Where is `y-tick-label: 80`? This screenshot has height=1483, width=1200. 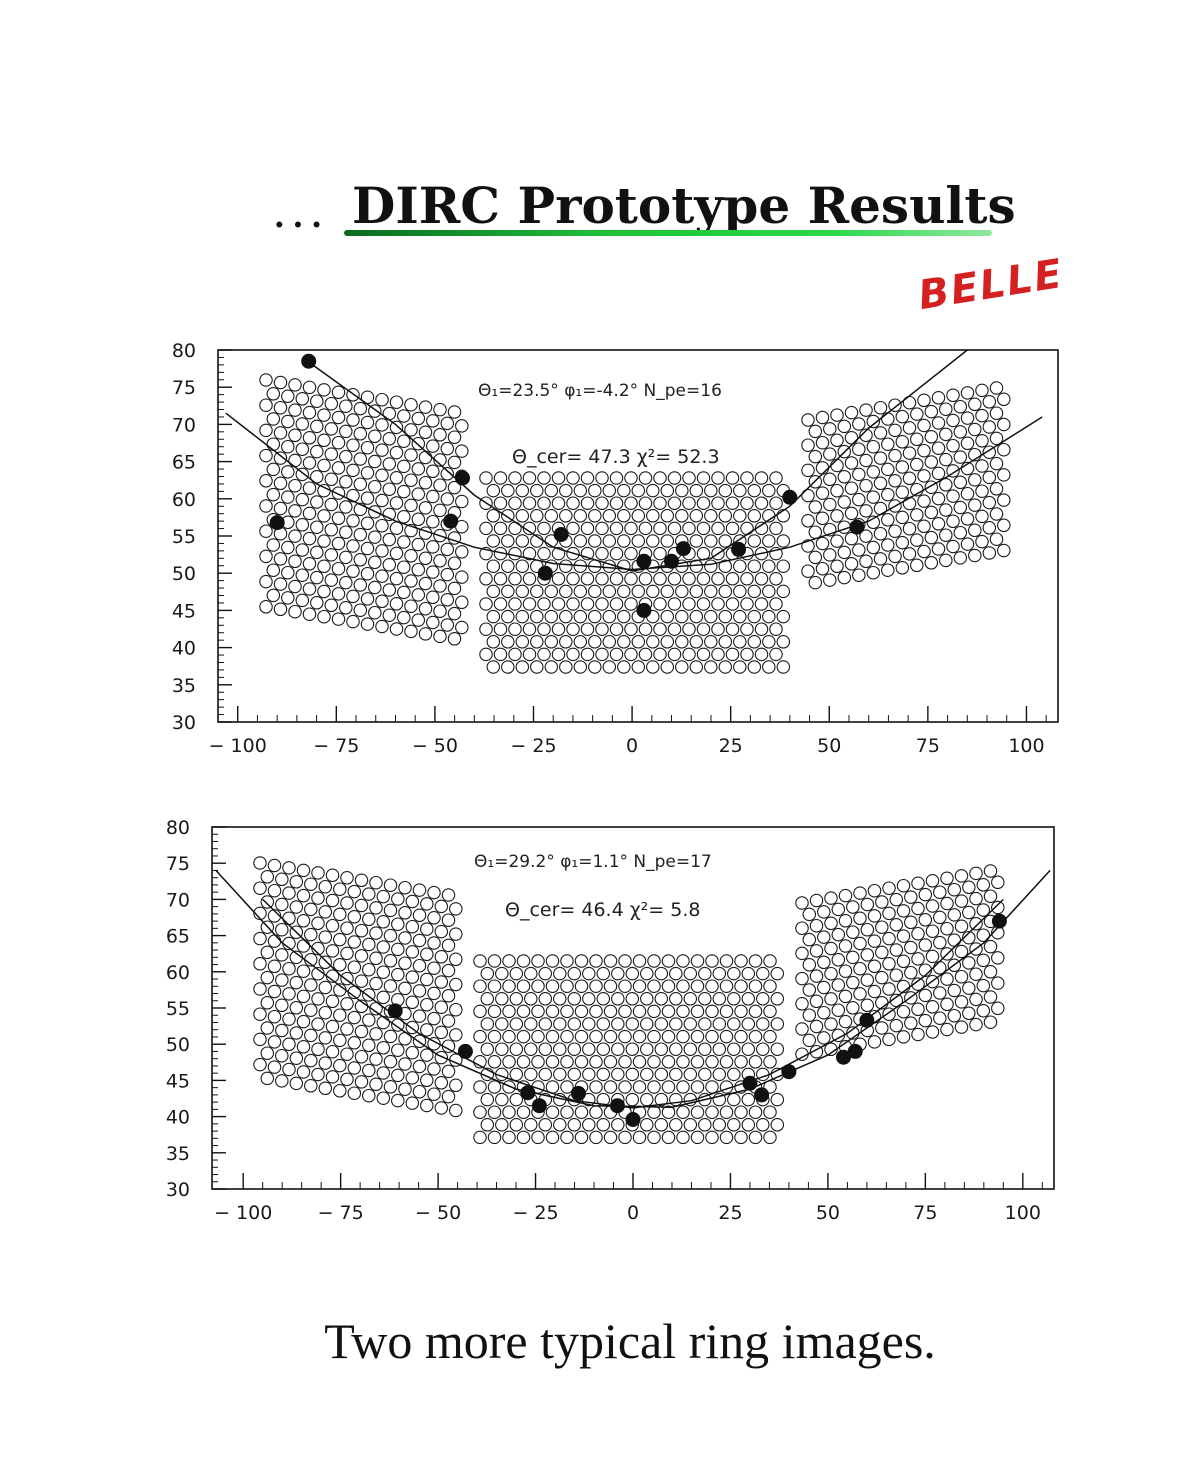 y-tick-label: 80 is located at coordinates (178, 828).